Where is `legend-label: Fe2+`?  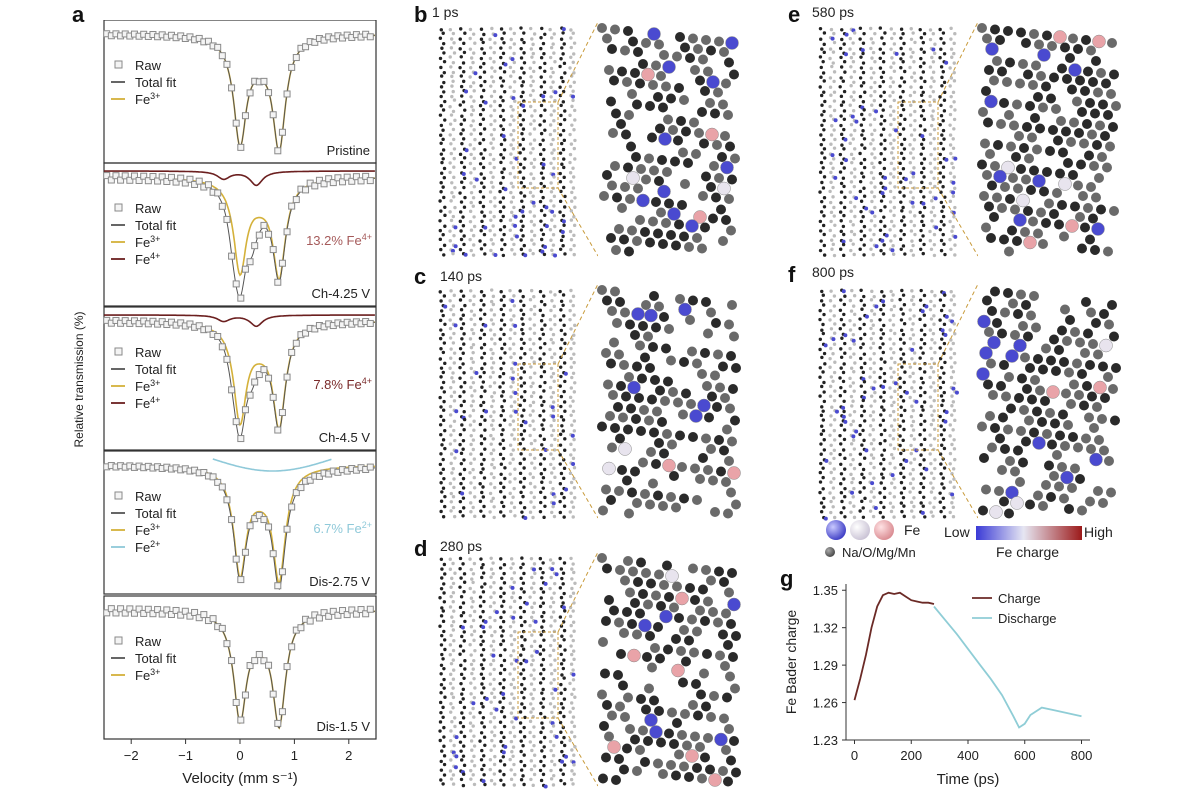 legend-label: Fe2+ is located at coordinates (147, 547).